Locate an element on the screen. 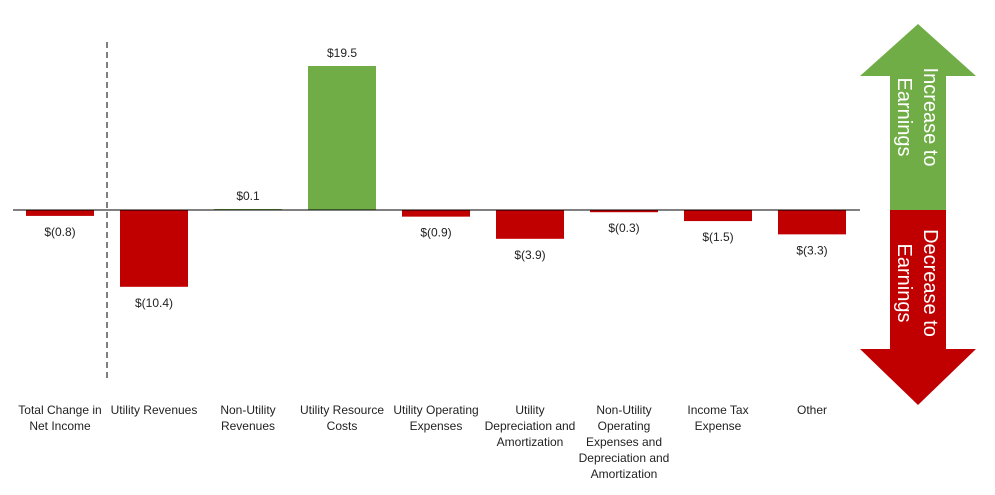 This screenshot has height=495, width=995. up-arrow-icon is located at coordinates (918, 117).